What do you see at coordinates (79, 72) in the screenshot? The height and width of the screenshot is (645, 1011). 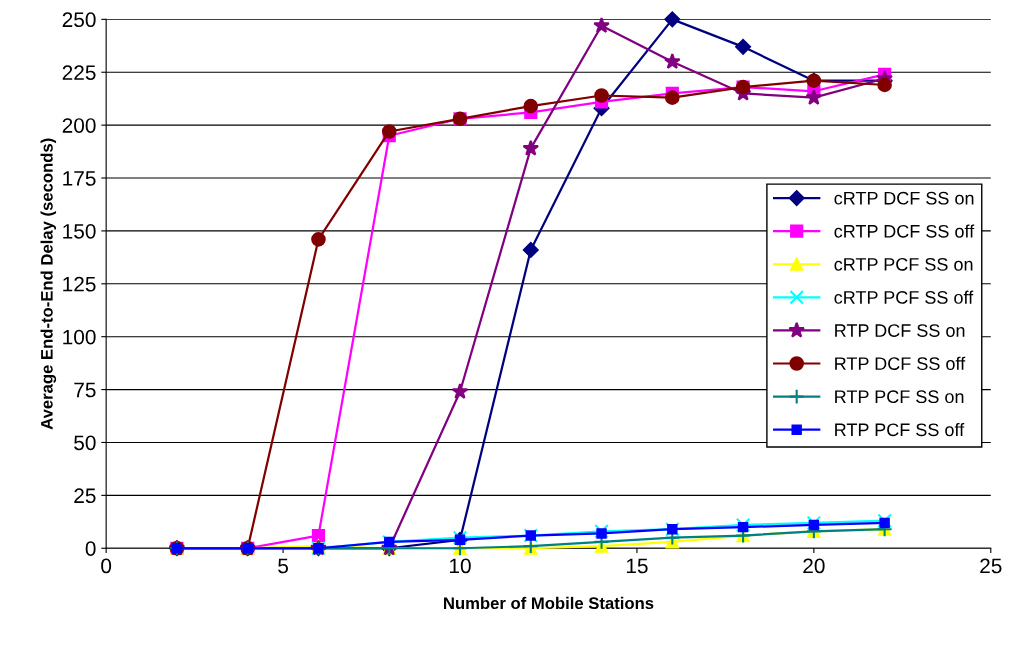 I see `y-tick-label: 225` at bounding box center [79, 72].